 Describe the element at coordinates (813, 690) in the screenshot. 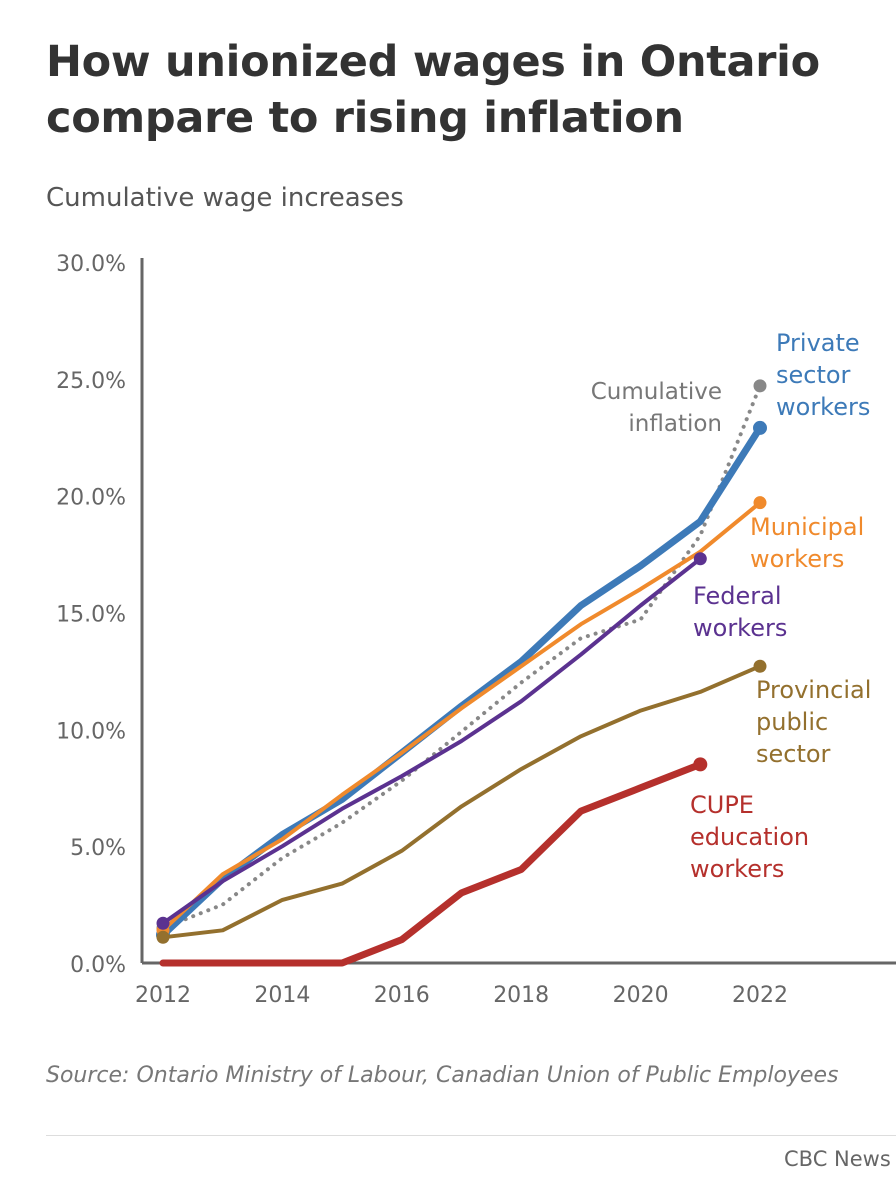

I see `series-label-line: Provincial` at that location.